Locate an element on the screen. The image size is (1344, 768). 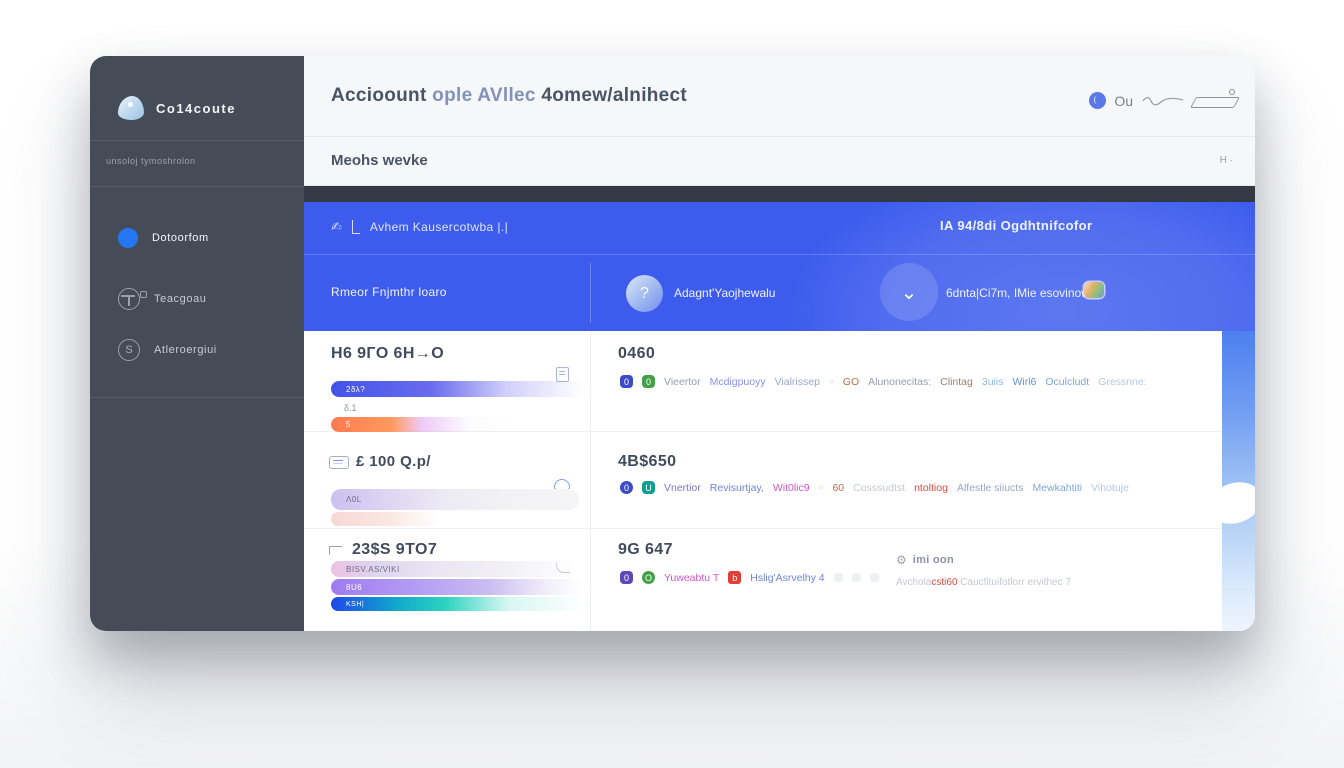
link: Revisurtjay, is located at coordinates (736, 487).